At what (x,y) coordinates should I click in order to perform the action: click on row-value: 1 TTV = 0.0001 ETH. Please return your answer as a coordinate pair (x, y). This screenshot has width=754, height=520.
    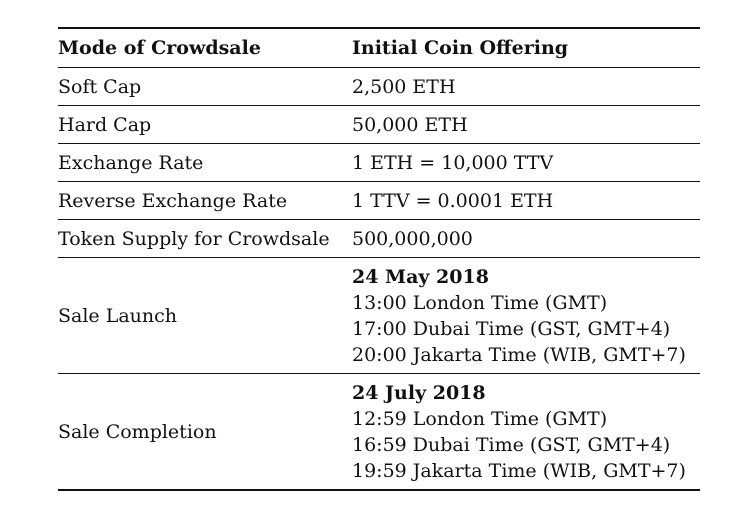
    Looking at the image, I should click on (526, 200).